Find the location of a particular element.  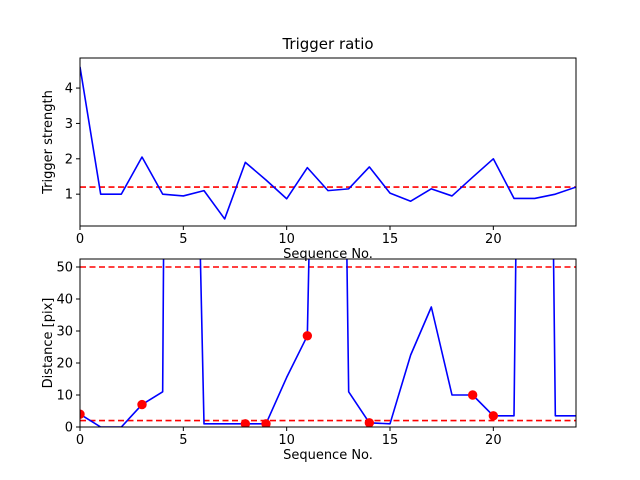

y-tick-label: 2 is located at coordinates (69, 159).